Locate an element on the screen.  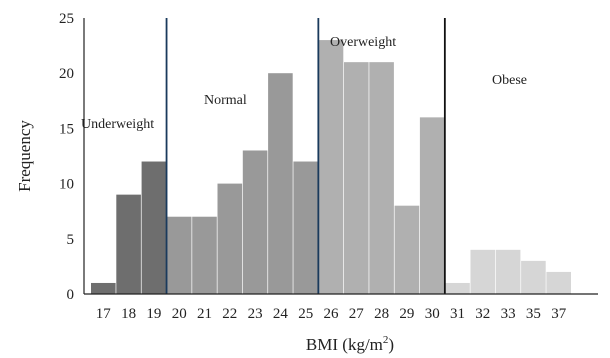
x-tick-19: 19 is located at coordinates (153, 314).